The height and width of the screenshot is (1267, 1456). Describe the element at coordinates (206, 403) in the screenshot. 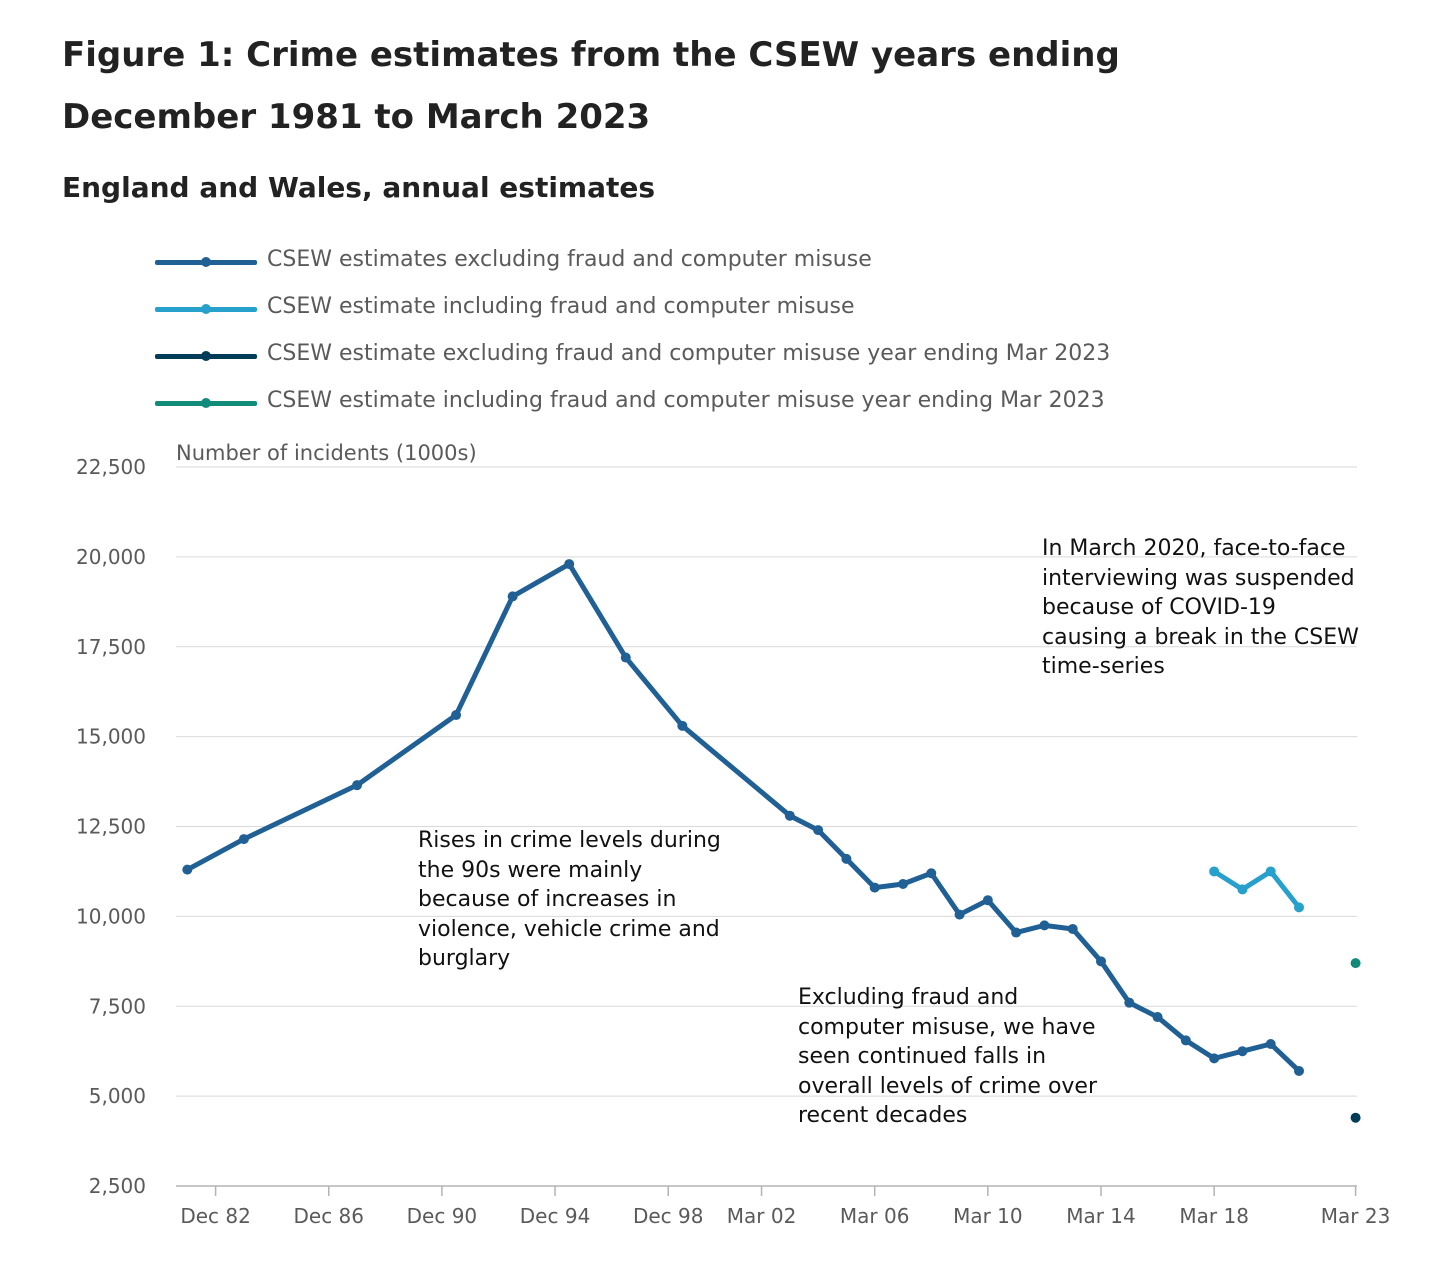

I see `legend-swatch-incl-2023` at that location.